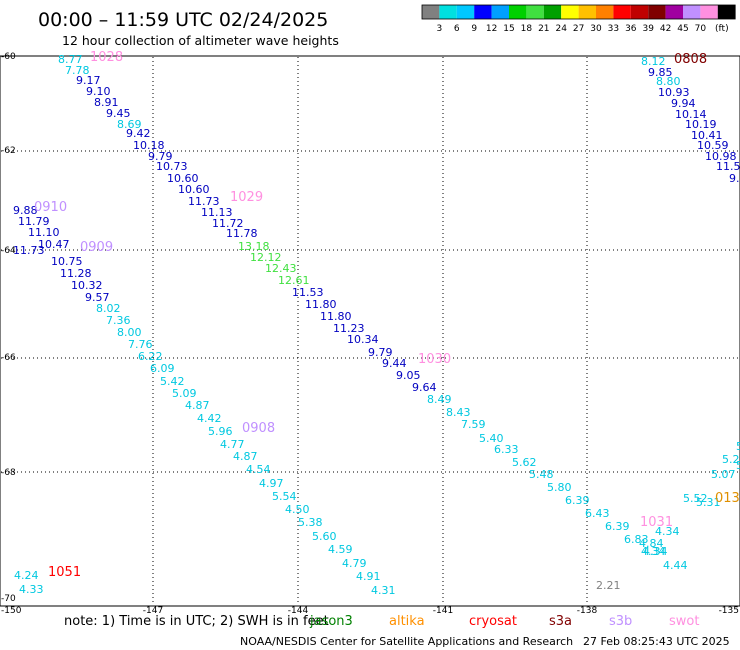 This screenshot has height=650, width=740. What do you see at coordinates (729, 611) in the screenshot?
I see `longitude-tick-label: -135` at bounding box center [729, 611].